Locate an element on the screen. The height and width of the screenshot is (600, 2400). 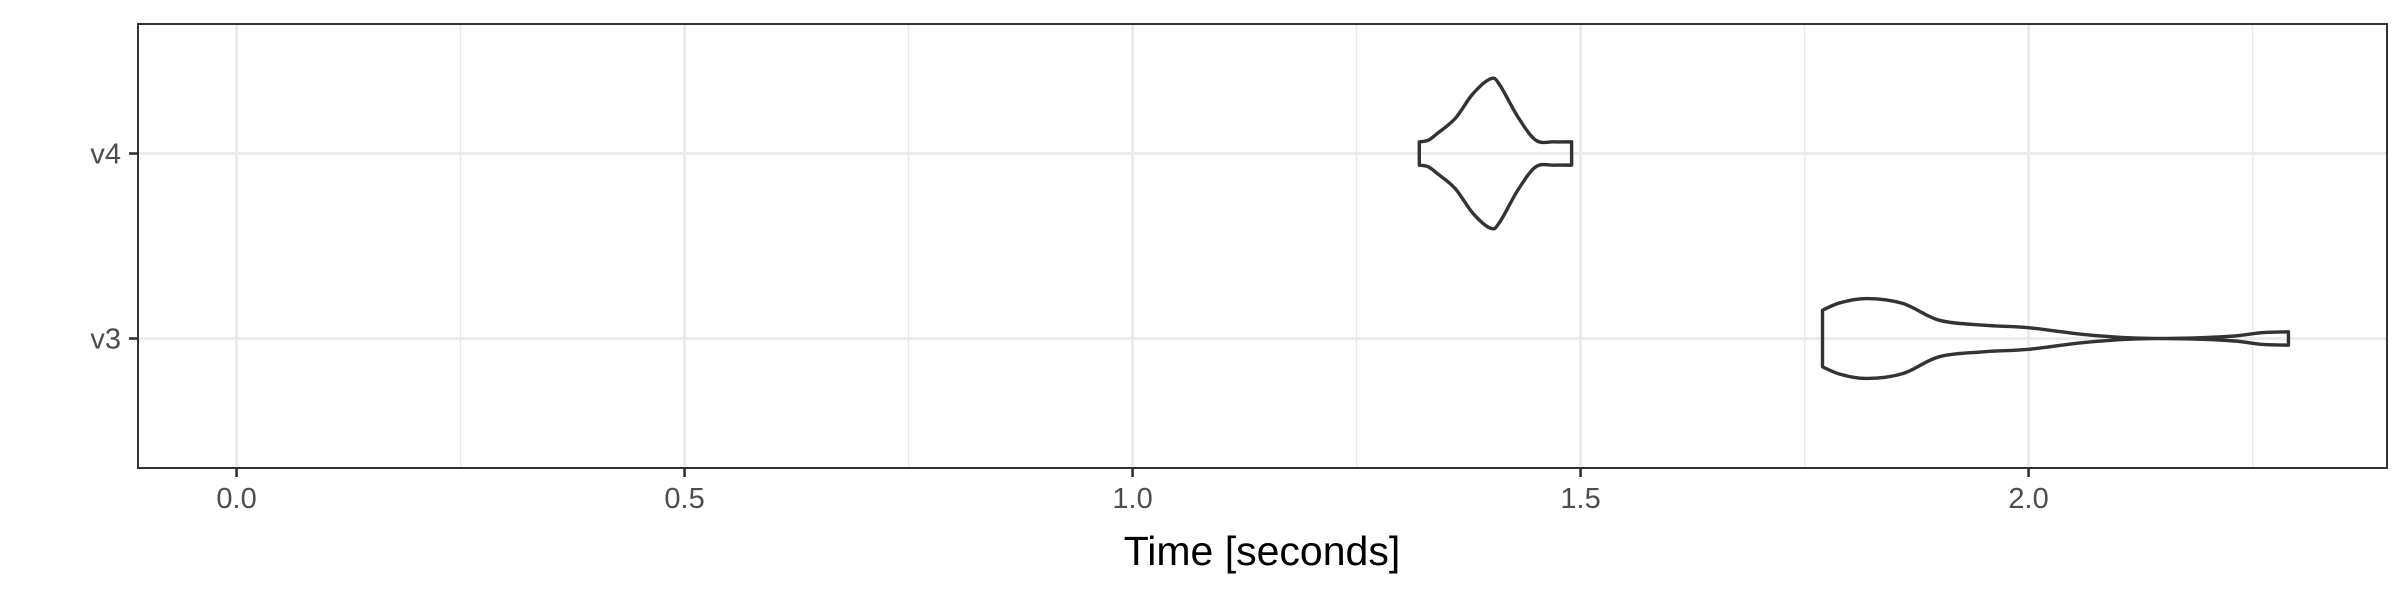
x-tick-label: 1.5 is located at coordinates (1580, 499).